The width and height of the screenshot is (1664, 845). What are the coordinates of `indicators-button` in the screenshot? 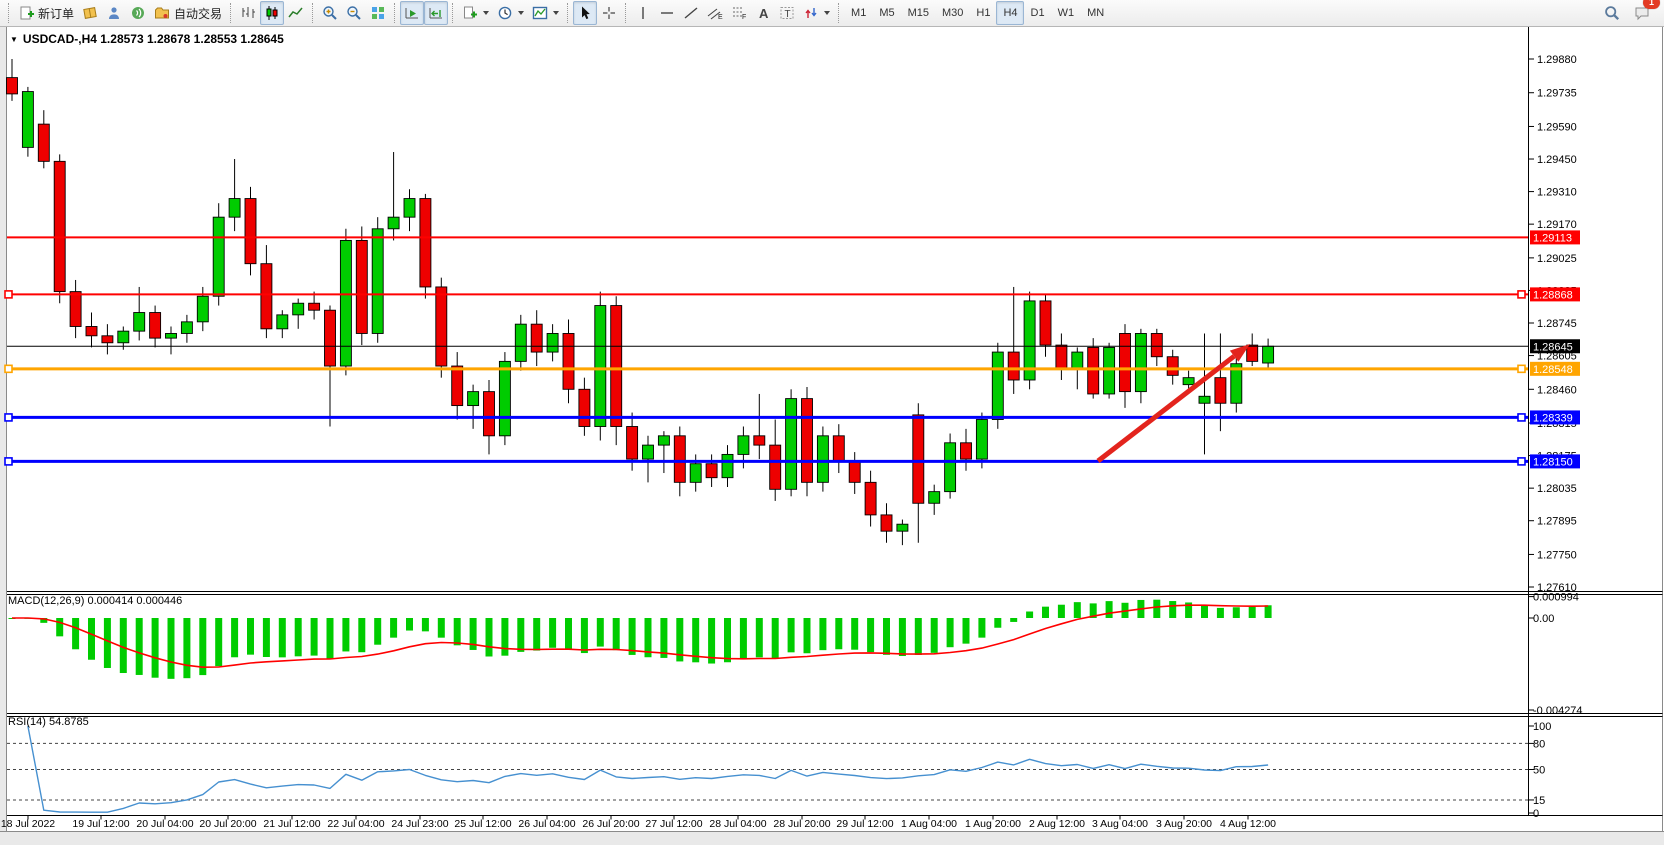 It's located at (545, 13).